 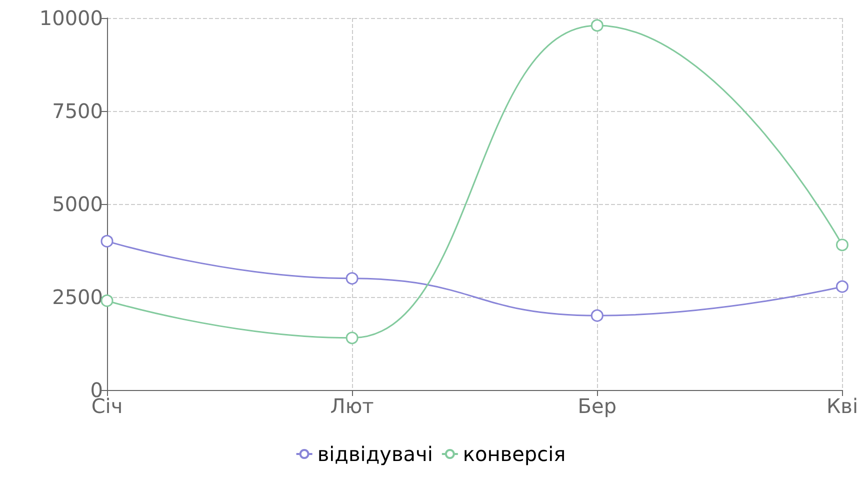 I want to click on x-tick-label: Кві, so click(x=842, y=406).